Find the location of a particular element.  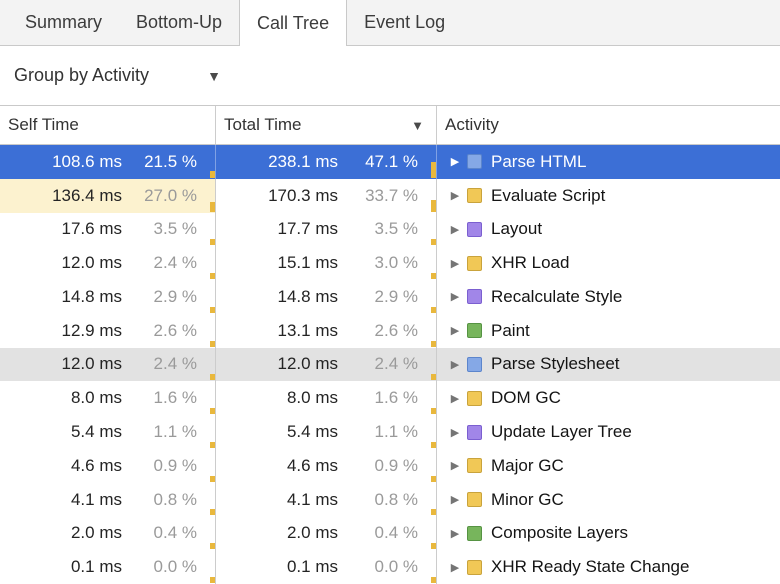

total-time-cell: 14.8 ms 2.9 % is located at coordinates (326, 297).